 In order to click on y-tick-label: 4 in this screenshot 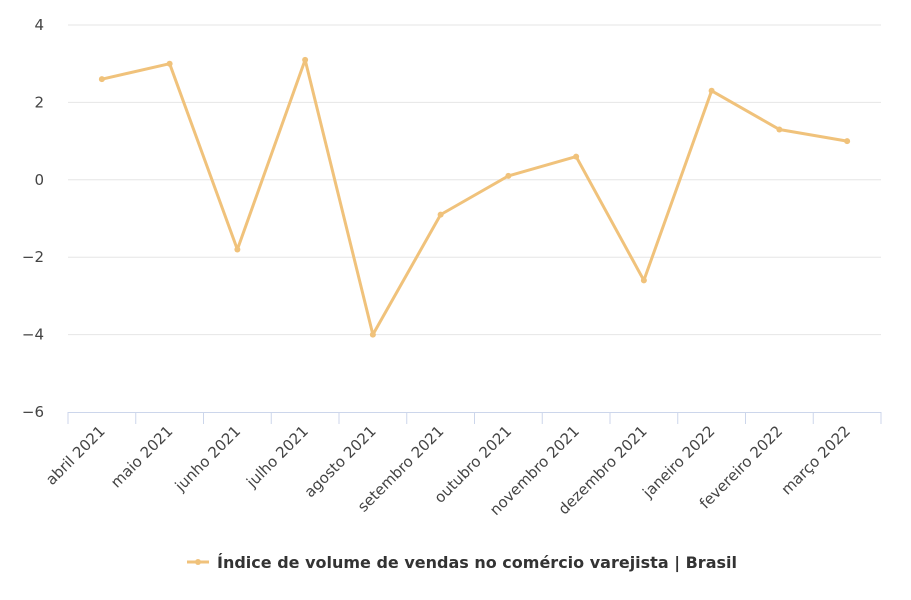, I will do `click(39, 25)`.